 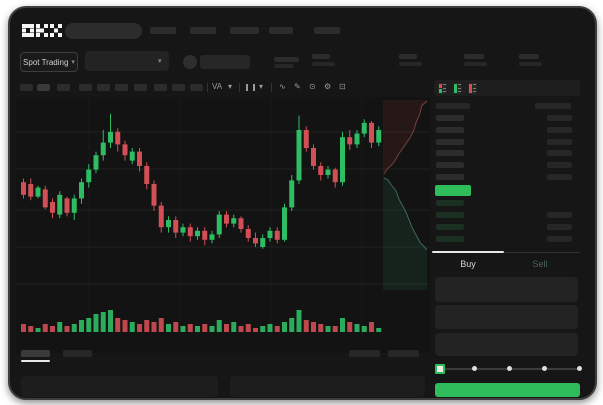 I want to click on pair-logo-icon, so click(x=190, y=62).